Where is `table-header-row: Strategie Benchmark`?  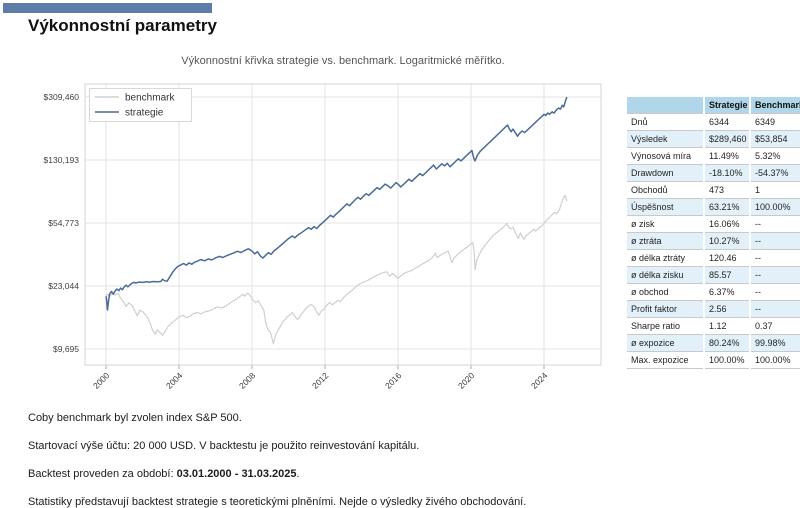
table-header-row: Strategie Benchmark is located at coordinates (713, 105).